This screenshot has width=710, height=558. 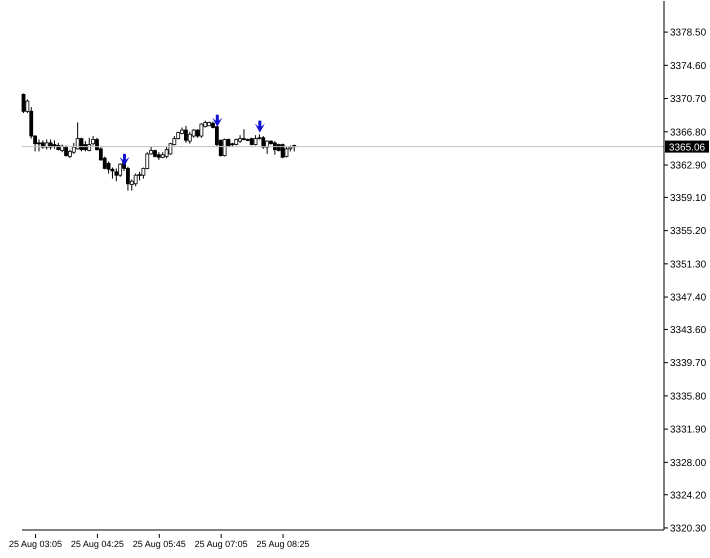 What do you see at coordinates (35, 544) in the screenshot?
I see `x-tick-label: 25 Aug 03:05` at bounding box center [35, 544].